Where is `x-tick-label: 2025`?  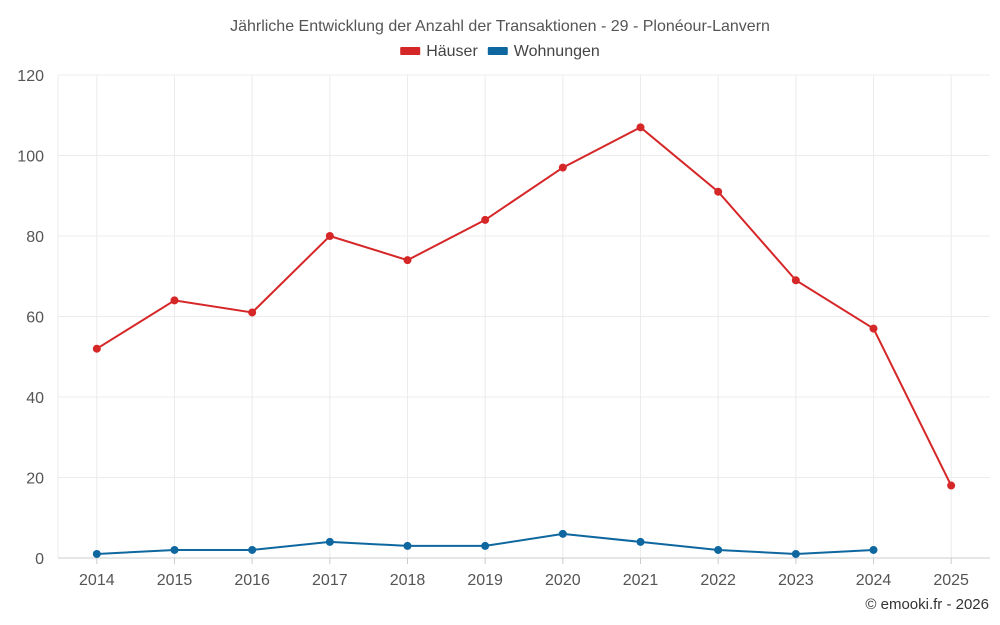 x-tick-label: 2025 is located at coordinates (951, 580).